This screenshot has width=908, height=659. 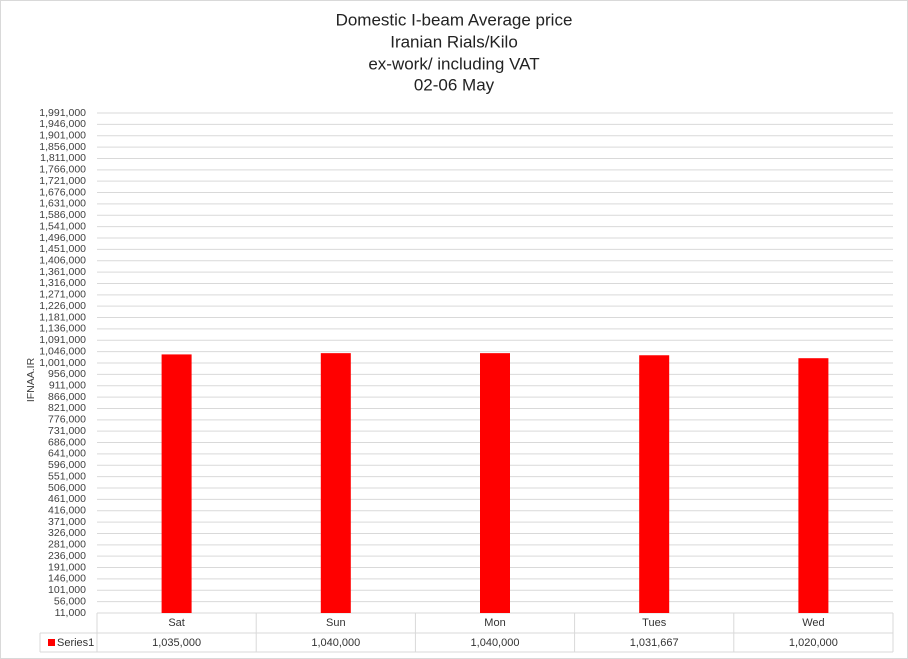 I want to click on y-tick-label: 1,541,000, so click(x=62, y=226).